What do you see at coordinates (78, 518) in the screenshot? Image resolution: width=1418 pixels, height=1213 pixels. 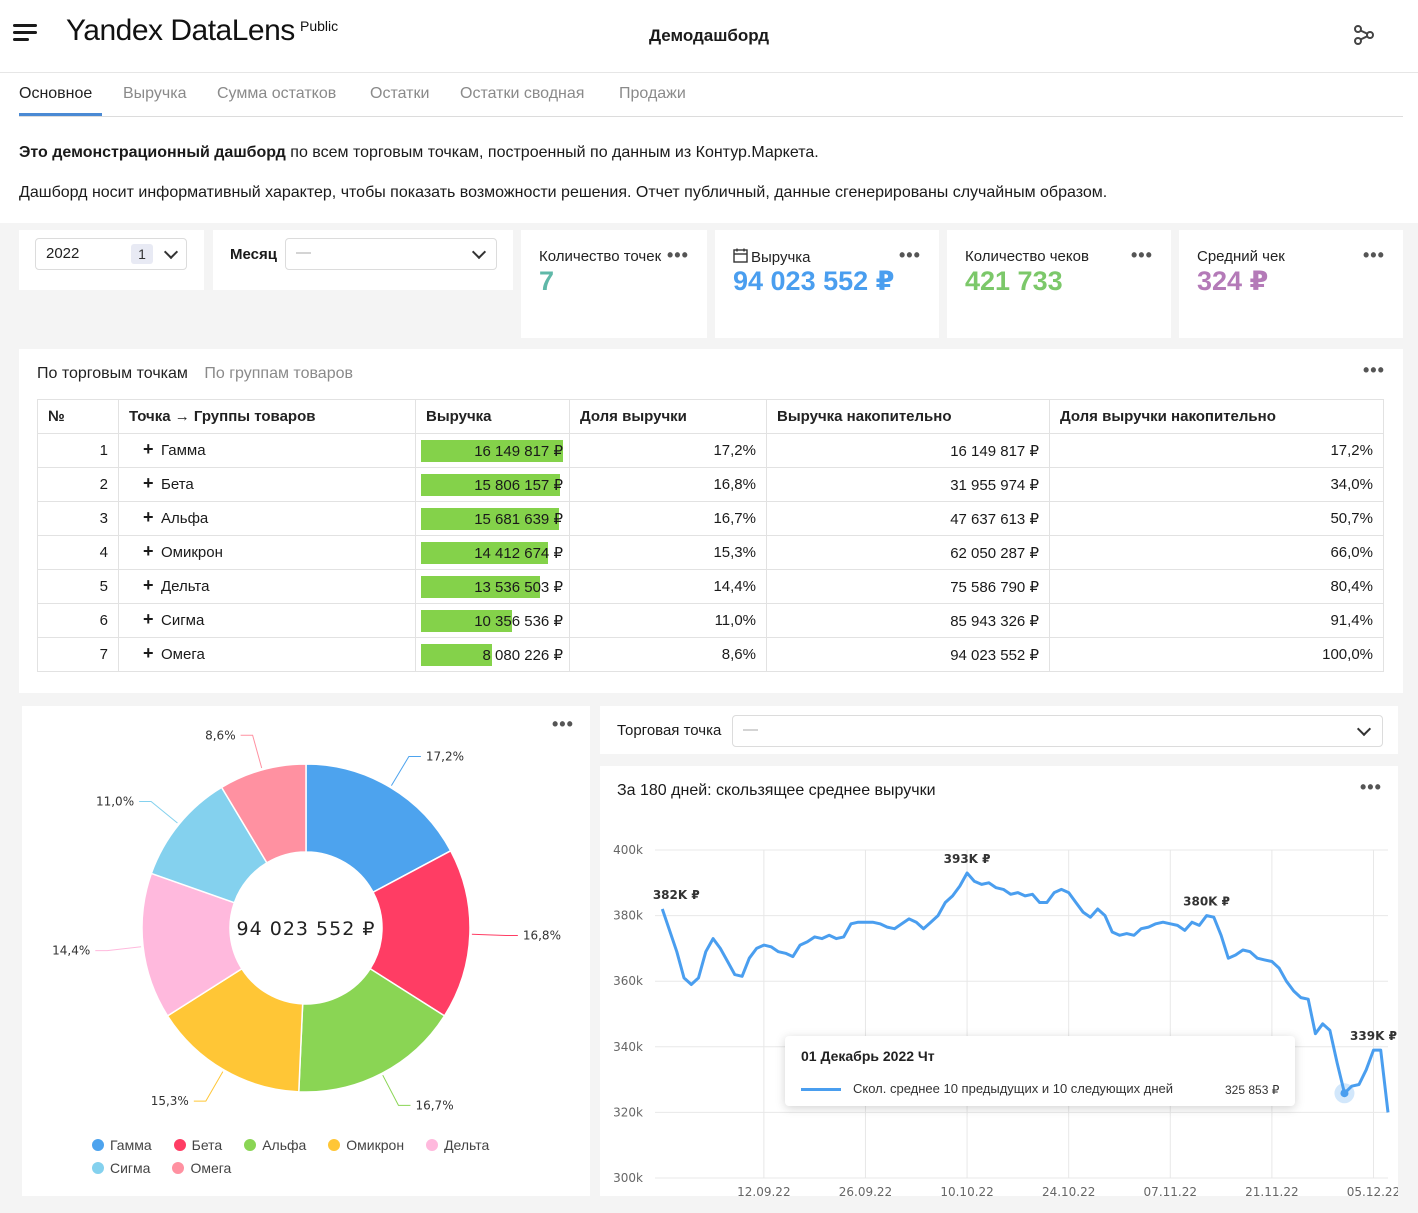 I see `row-number: 3` at bounding box center [78, 518].